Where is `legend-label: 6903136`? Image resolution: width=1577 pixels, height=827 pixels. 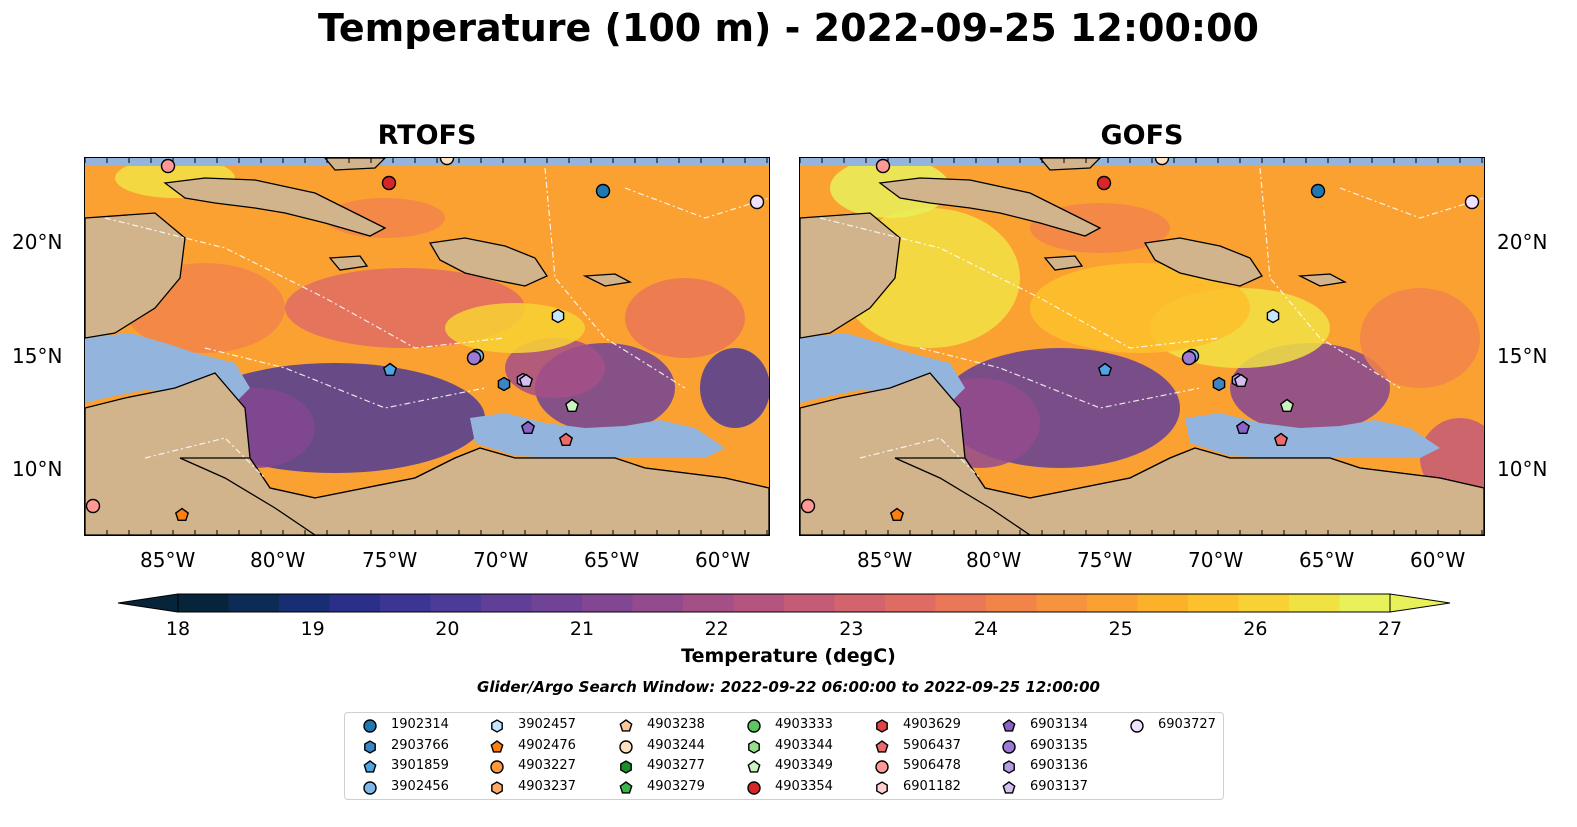 legend-label: 6903136 is located at coordinates (1059, 765).